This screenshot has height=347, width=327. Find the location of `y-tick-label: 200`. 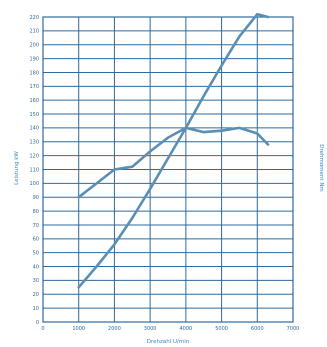

y-tick-label: 200 is located at coordinates (34, 46).